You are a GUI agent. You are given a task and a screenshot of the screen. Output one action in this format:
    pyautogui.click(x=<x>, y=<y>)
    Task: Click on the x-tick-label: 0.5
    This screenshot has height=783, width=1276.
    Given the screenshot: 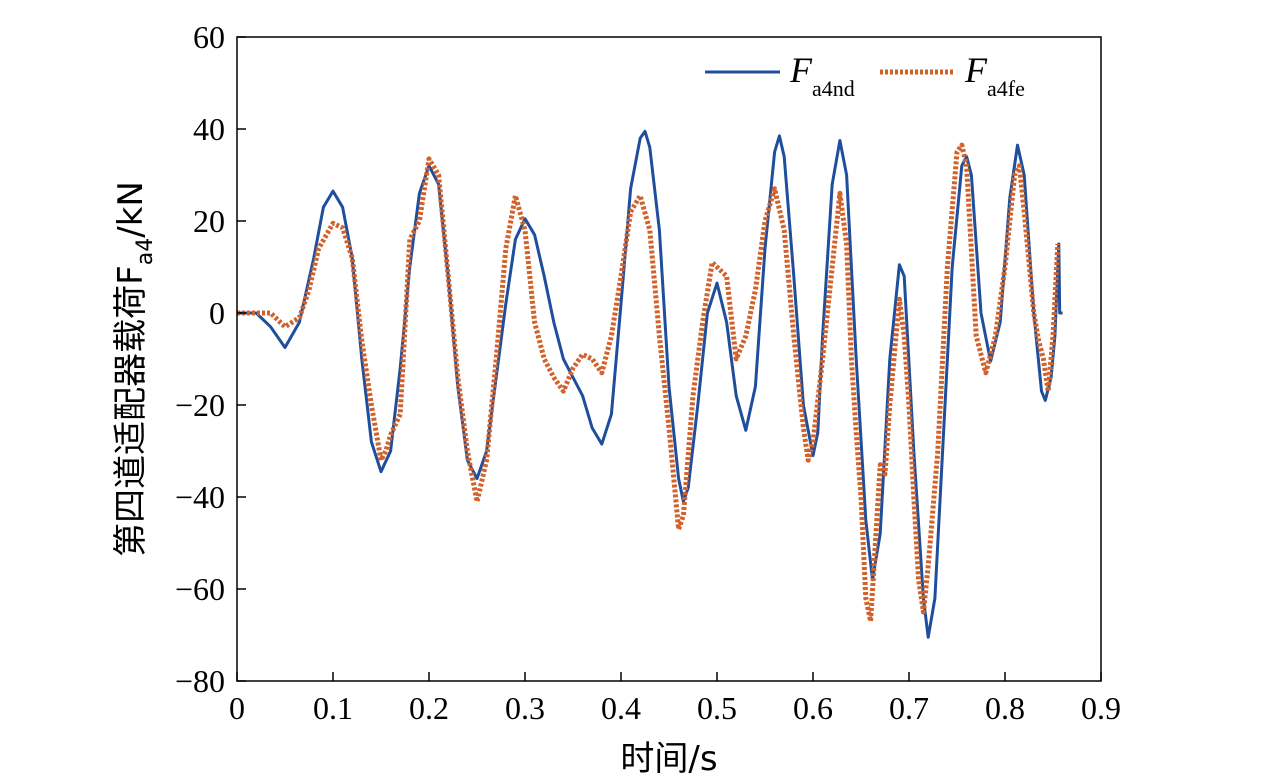 What is the action you would take?
    pyautogui.click(x=717, y=708)
    